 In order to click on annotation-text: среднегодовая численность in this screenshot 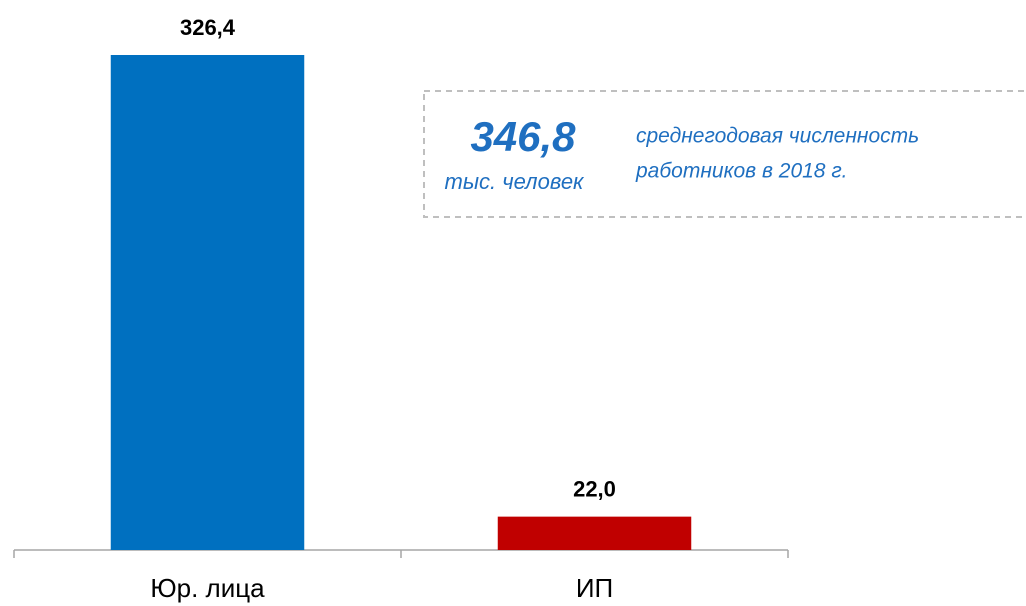, I will do `click(777, 136)`.